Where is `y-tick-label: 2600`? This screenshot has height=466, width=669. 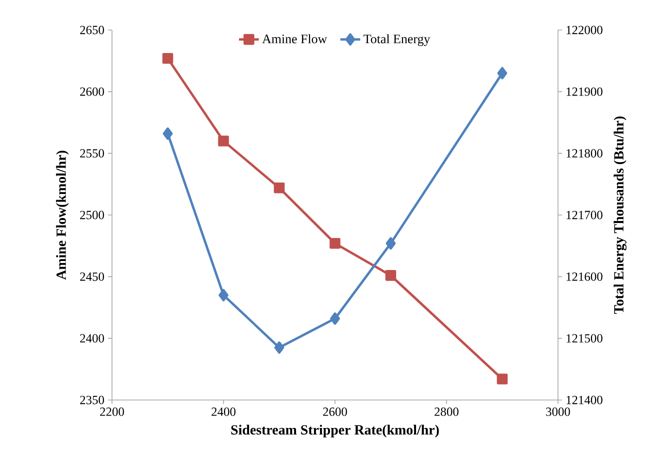
y-tick-label: 2600 is located at coordinates (92, 91).